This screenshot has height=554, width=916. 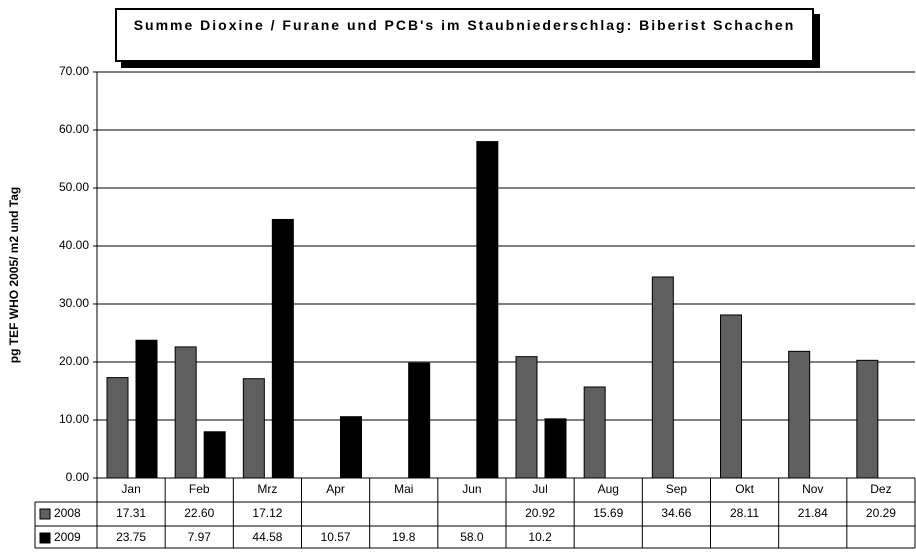 What do you see at coordinates (335, 489) in the screenshot?
I see `x-tick-label: Apr` at bounding box center [335, 489].